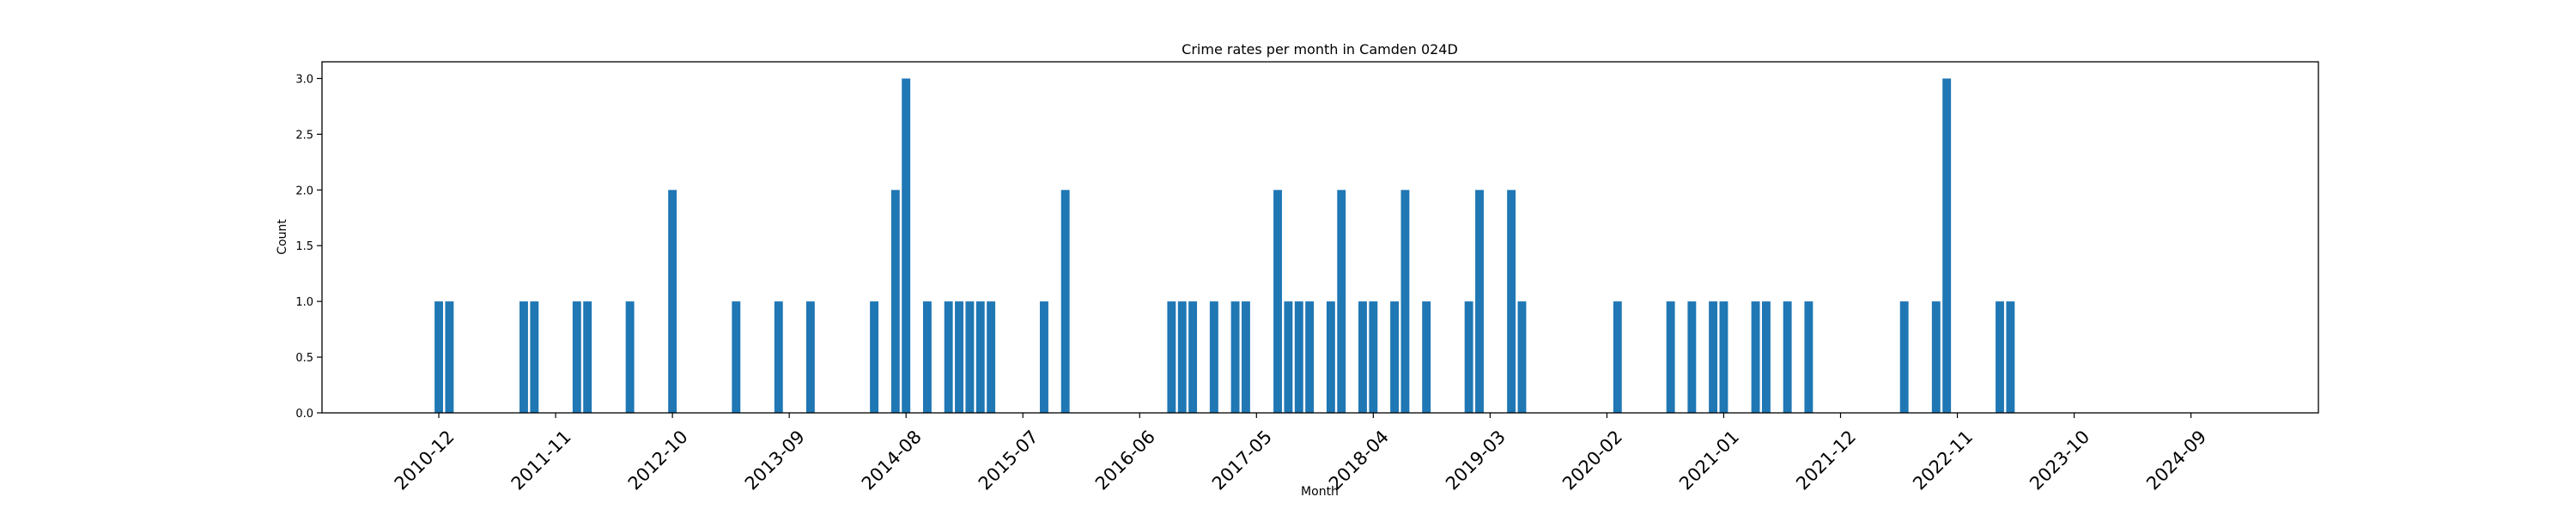 The height and width of the screenshot is (515, 2576). I want to click on x-tick-label: 2023-10, so click(2060, 460).